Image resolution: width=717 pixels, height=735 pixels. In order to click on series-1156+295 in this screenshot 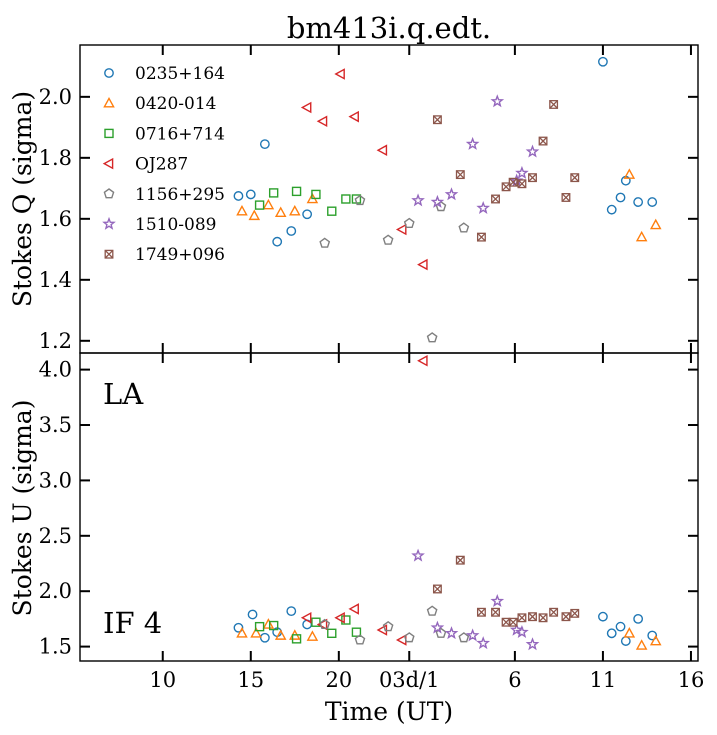, I will do `click(394, 625)`.